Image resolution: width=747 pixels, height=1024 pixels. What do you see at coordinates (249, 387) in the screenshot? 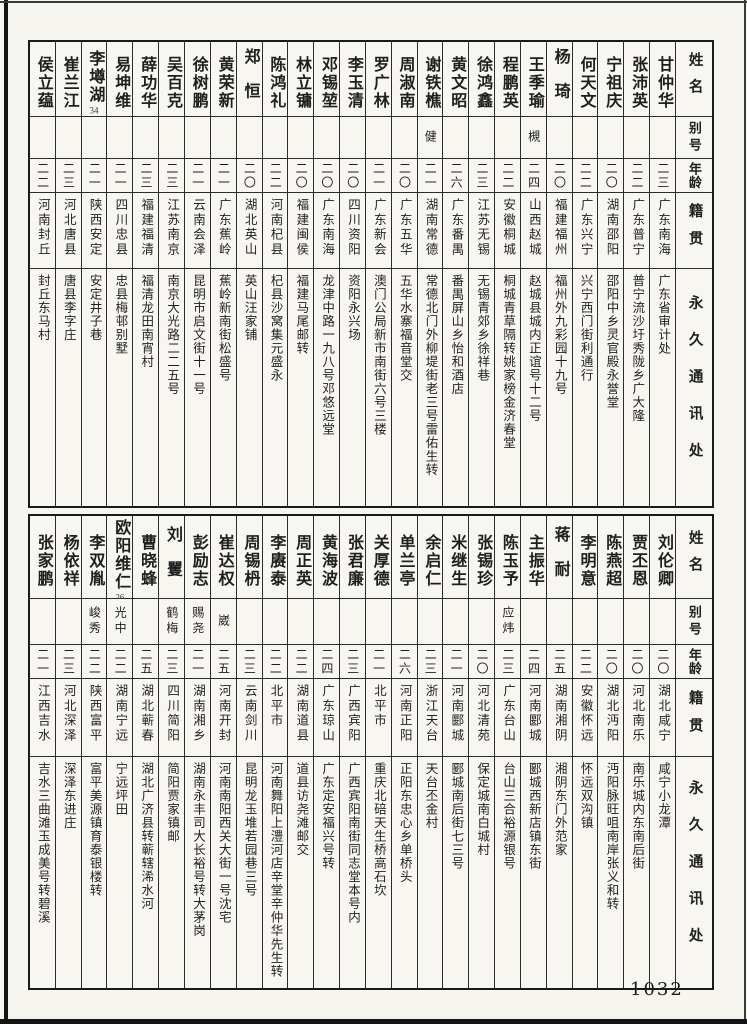
I see `person-address-cell: 英山汪家铺` at bounding box center [249, 387].